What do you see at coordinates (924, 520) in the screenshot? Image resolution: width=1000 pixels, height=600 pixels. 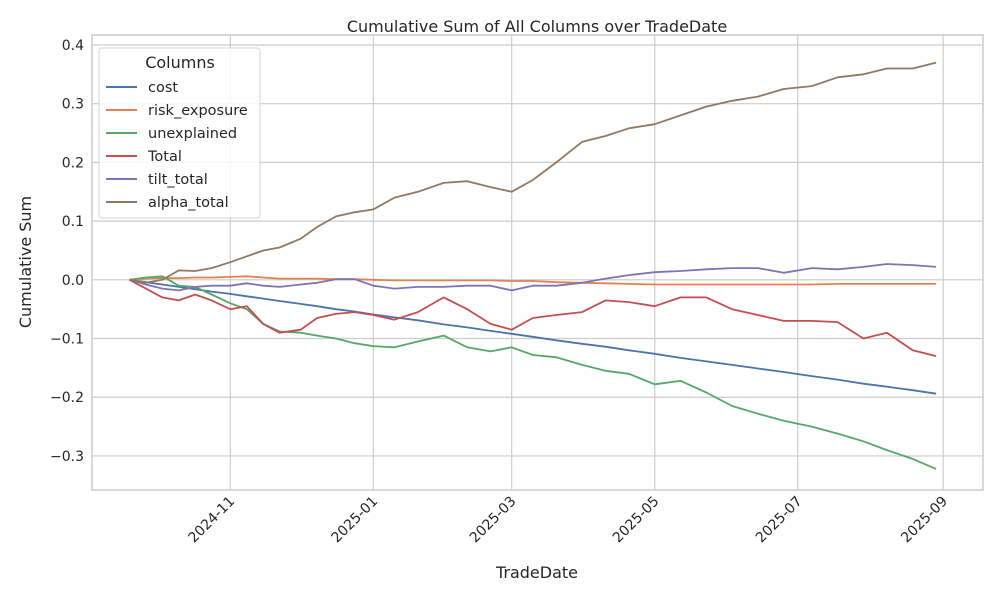 I see `x-tick-label: 2025-09` at bounding box center [924, 520].